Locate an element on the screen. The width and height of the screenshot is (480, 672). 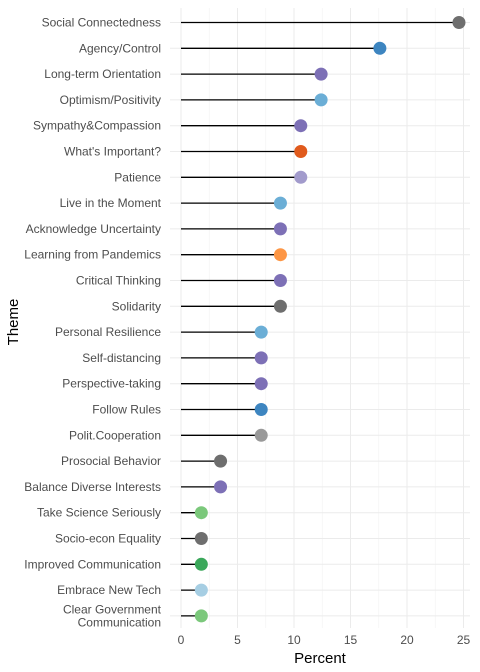
point-learning-from-pandemics is located at coordinates (280, 255).